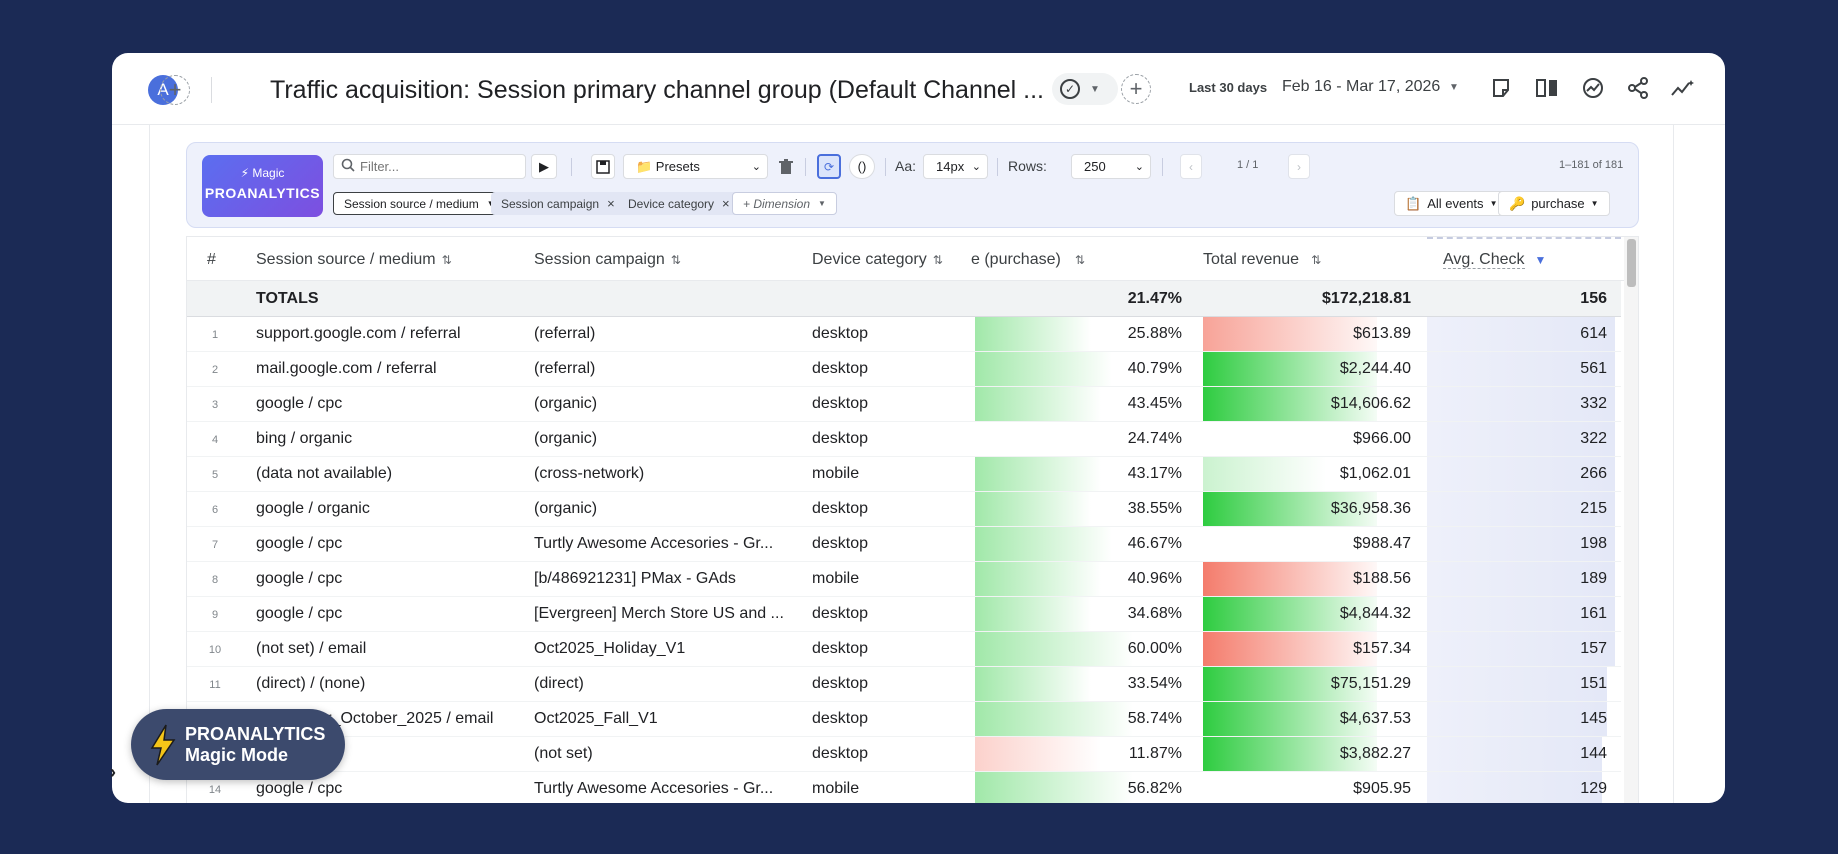  What do you see at coordinates (419, 203) in the screenshot?
I see `dimension-chip-source-medium: Session source / medium ▼` at bounding box center [419, 203].